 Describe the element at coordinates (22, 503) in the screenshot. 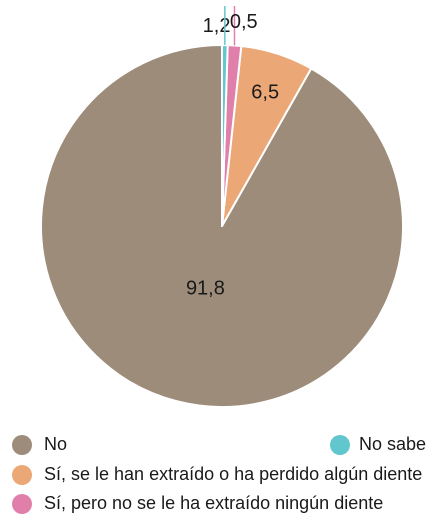

I see `legend-swatch-ninguno` at that location.